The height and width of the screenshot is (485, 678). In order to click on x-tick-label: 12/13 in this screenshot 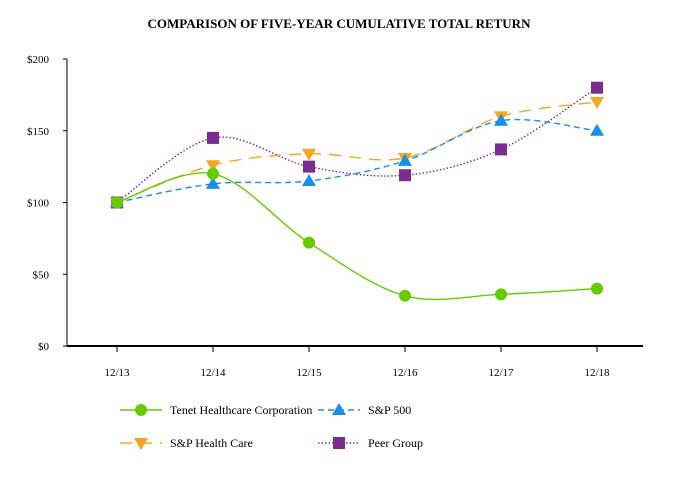, I will do `click(117, 373)`.